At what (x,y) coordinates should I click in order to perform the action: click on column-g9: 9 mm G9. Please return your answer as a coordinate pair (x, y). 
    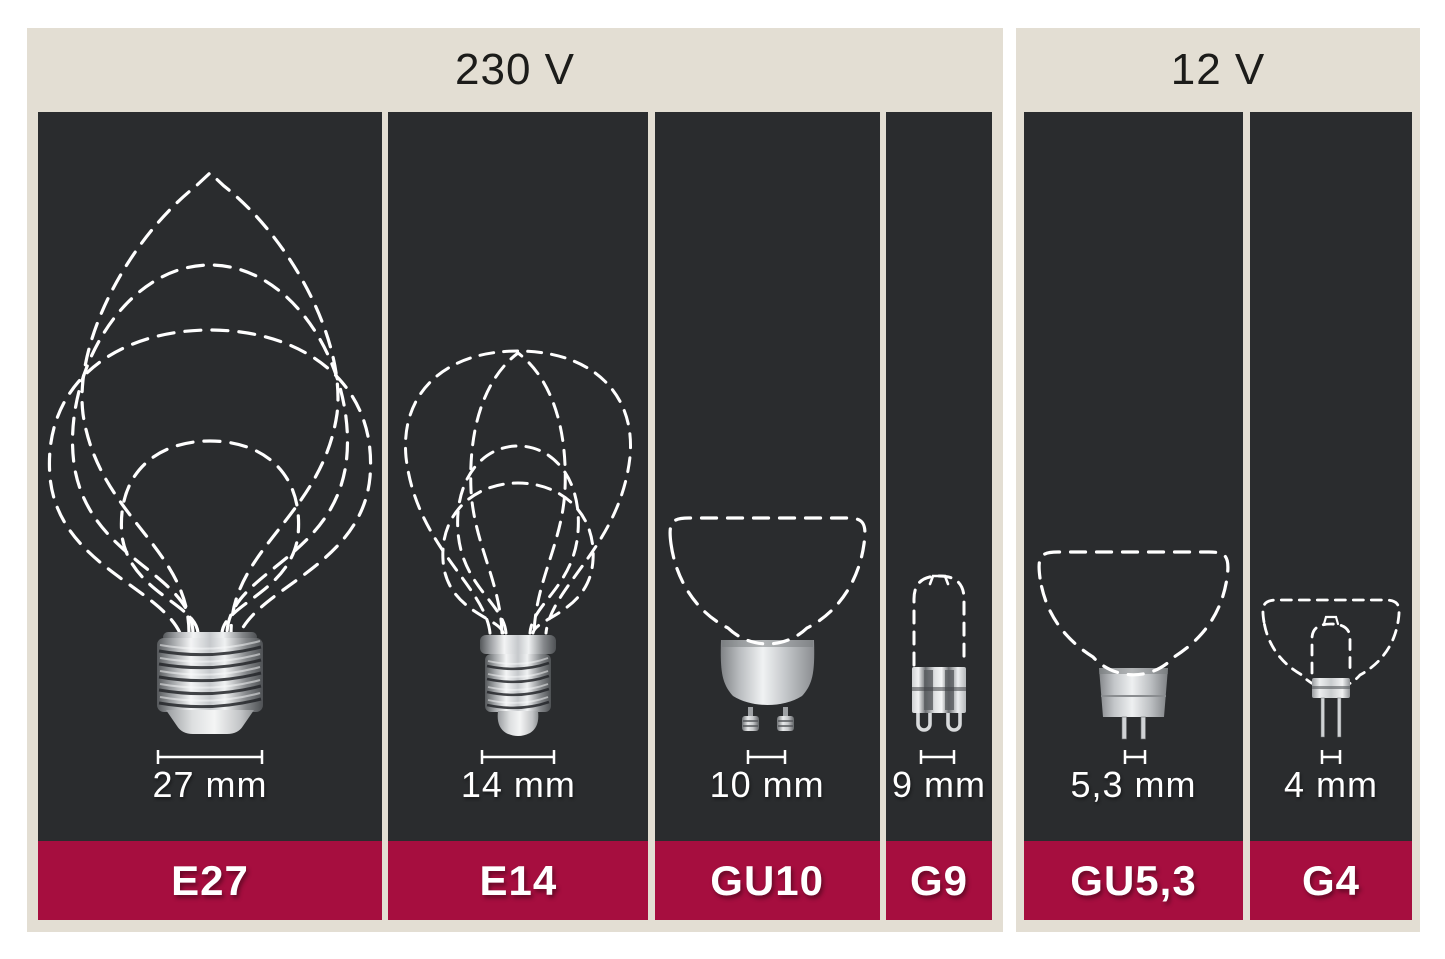
    Looking at the image, I should click on (938, 516).